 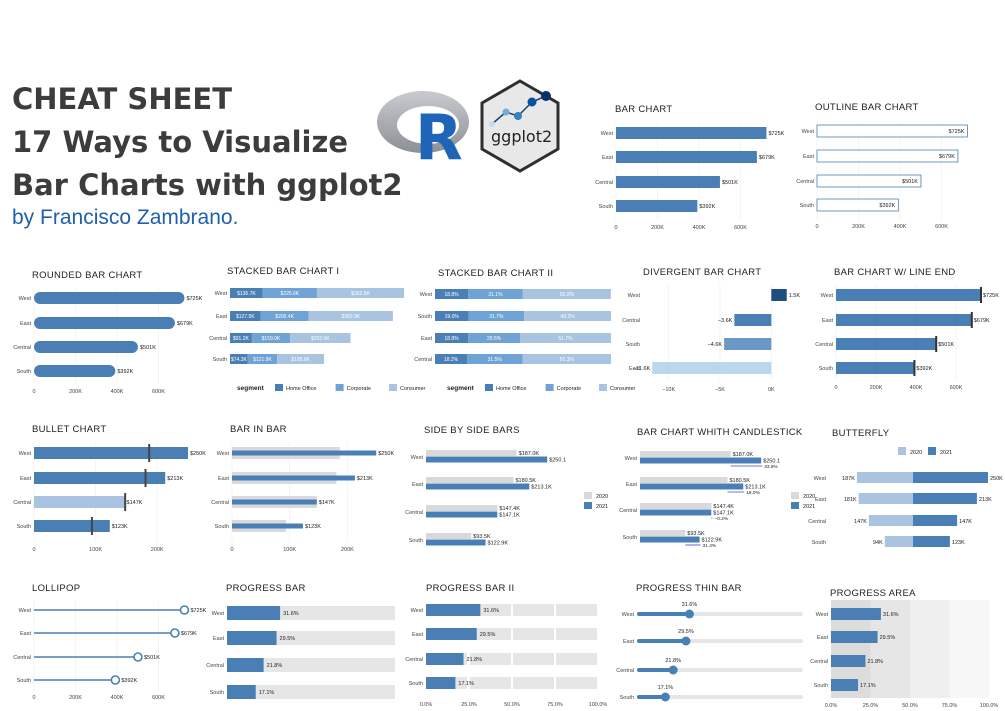 I want to click on left-label: 181K, so click(x=850, y=500).